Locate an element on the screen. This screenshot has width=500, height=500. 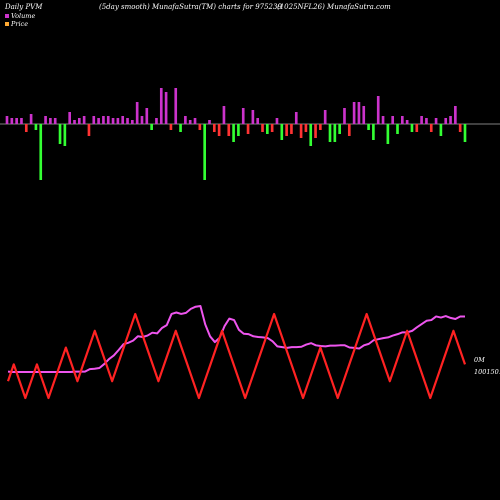
legend-price-swatch is located at coordinates (7, 24).